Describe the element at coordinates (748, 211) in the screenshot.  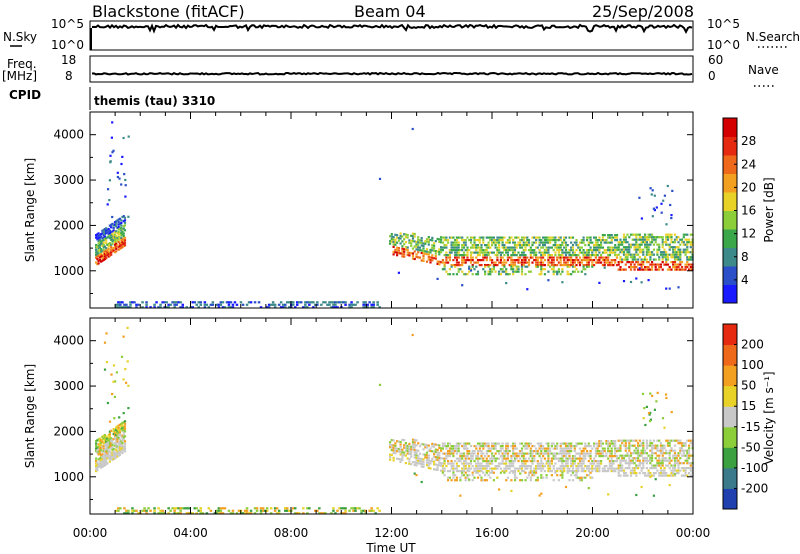
I see `colorbar-tick-label: 16` at that location.